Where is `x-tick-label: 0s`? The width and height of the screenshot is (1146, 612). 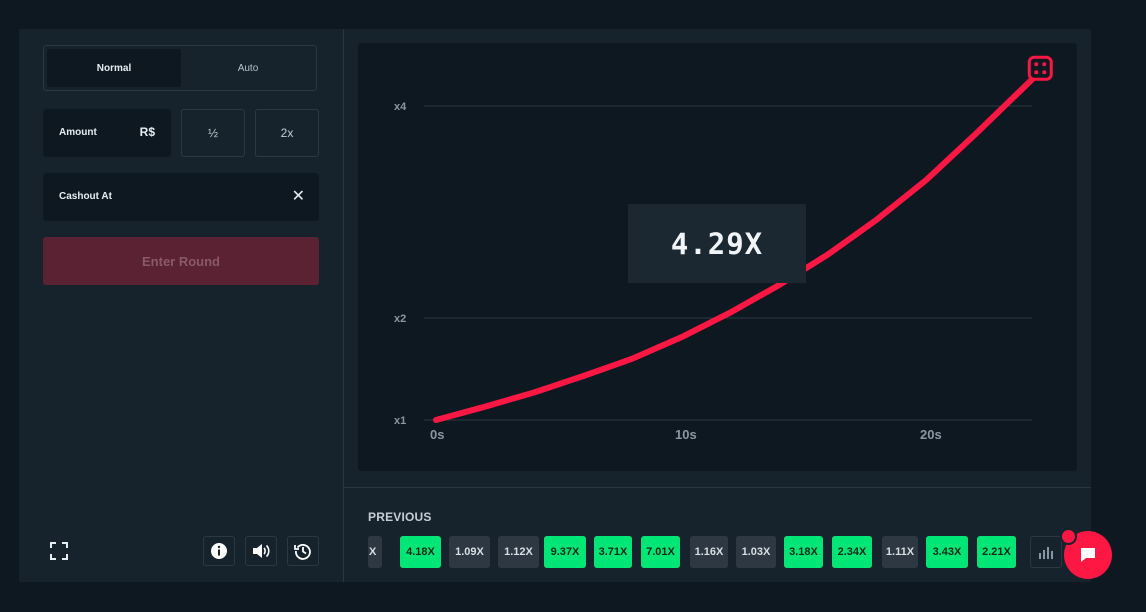
x-tick-label: 0s is located at coordinates (437, 434).